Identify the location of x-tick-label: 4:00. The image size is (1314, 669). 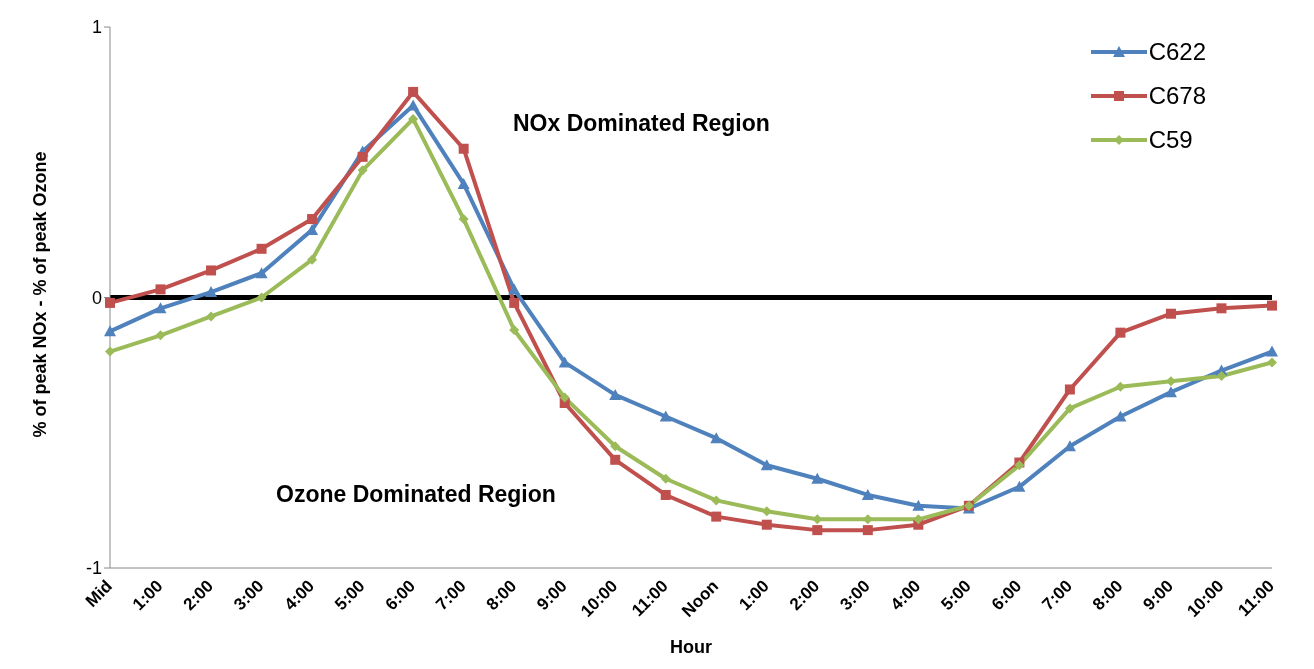
(905, 595).